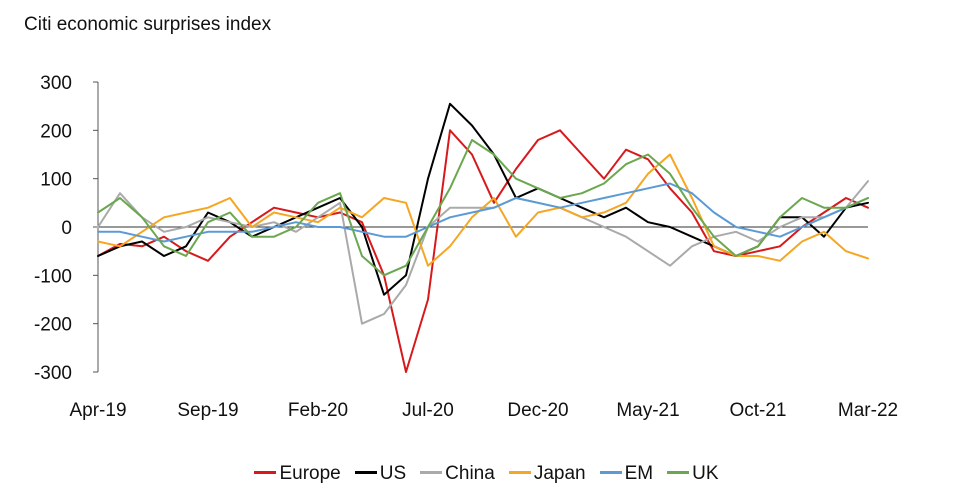 The image size is (973, 500). Describe the element at coordinates (559, 473) in the screenshot. I see `legend-label: Japan` at that location.